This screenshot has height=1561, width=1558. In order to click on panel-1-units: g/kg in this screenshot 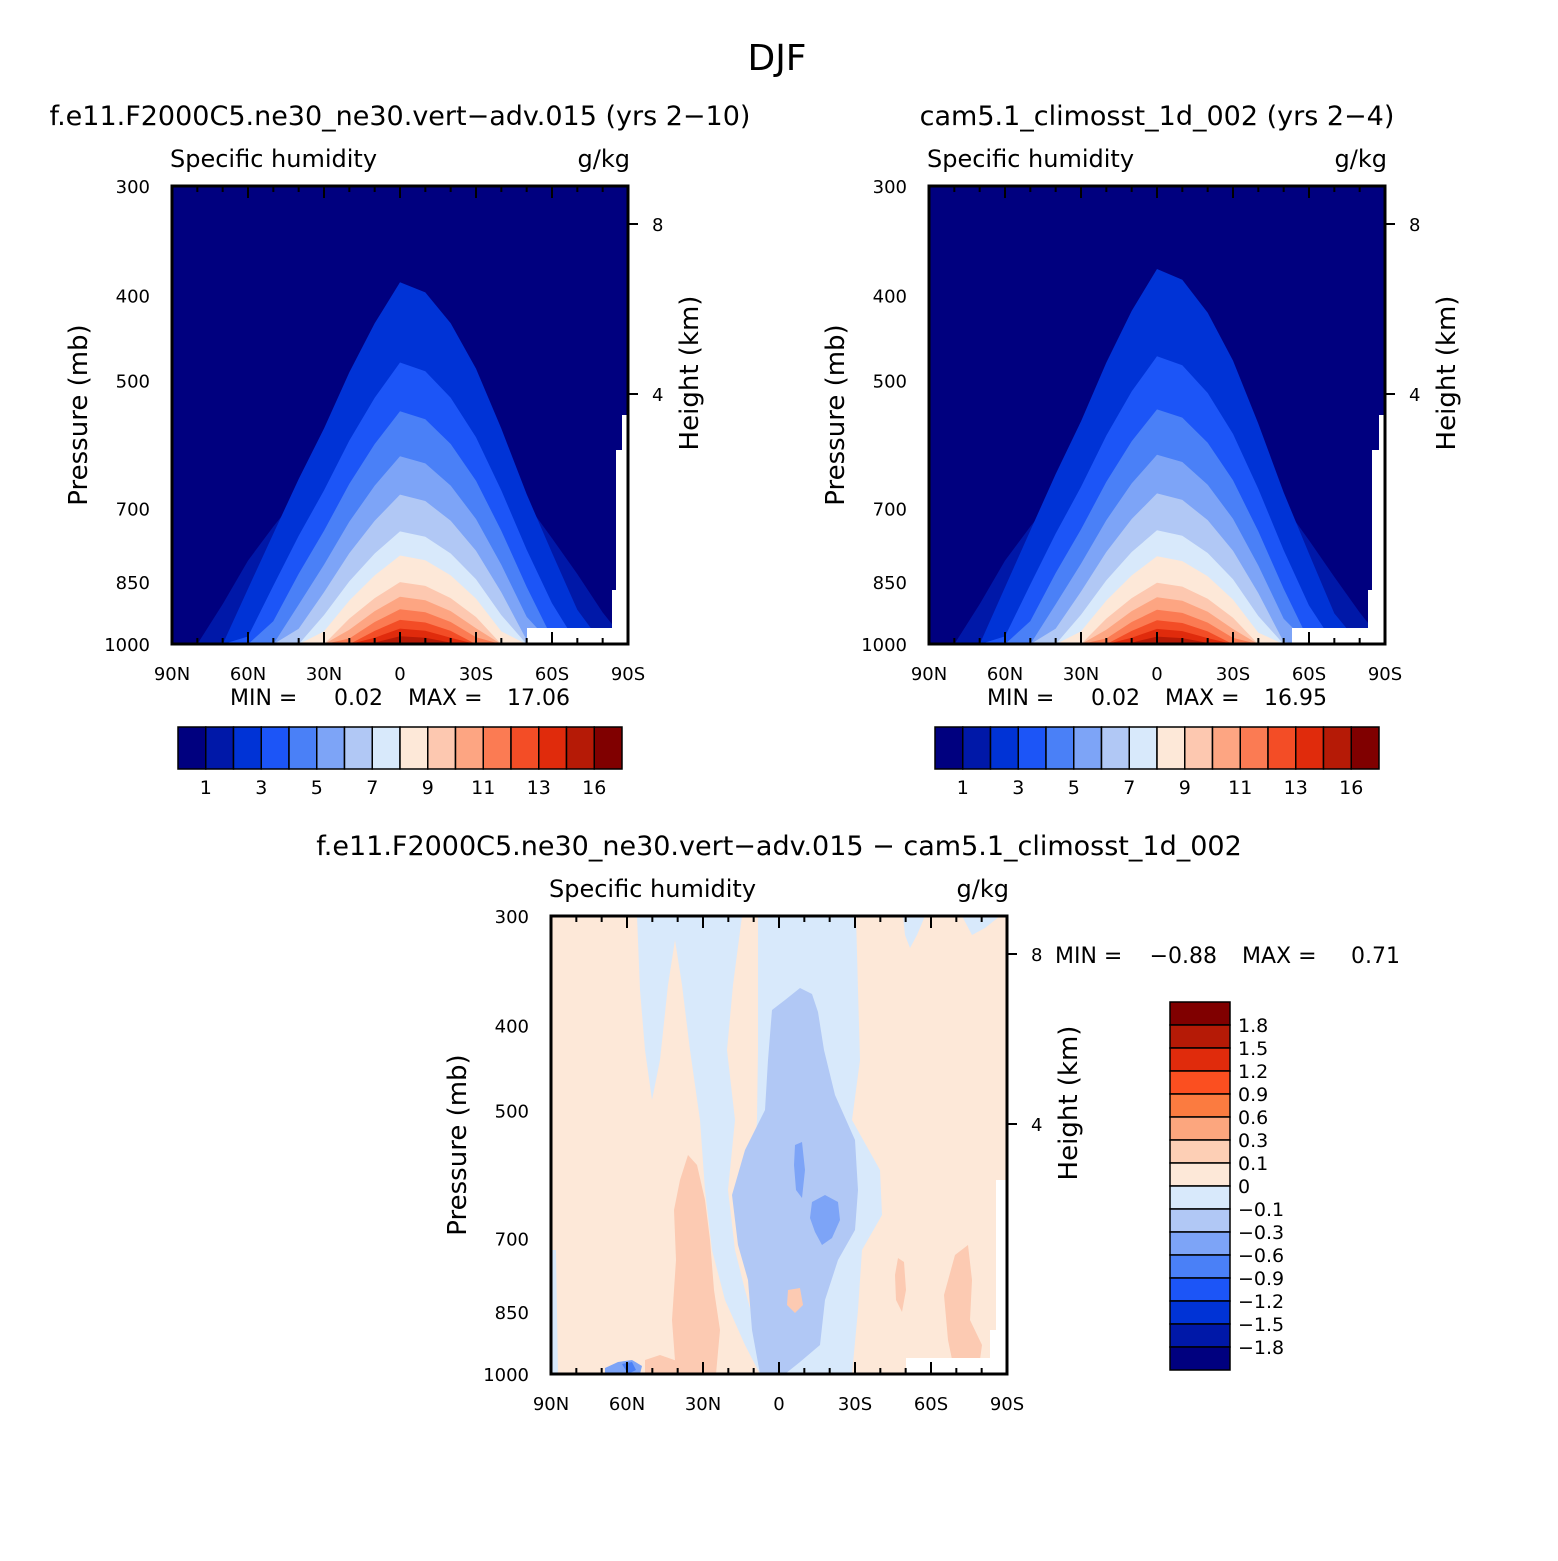, I will do `click(604, 159)`.